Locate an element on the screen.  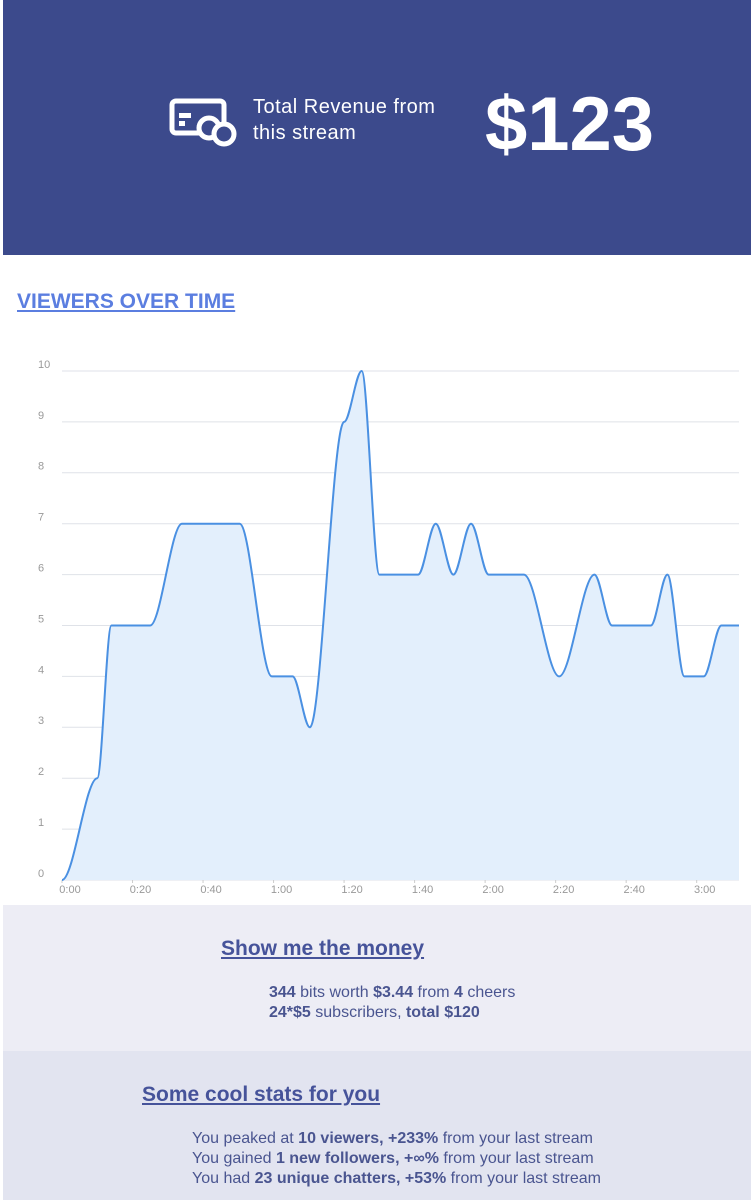
y-tick-label: 3 is located at coordinates (41, 721).